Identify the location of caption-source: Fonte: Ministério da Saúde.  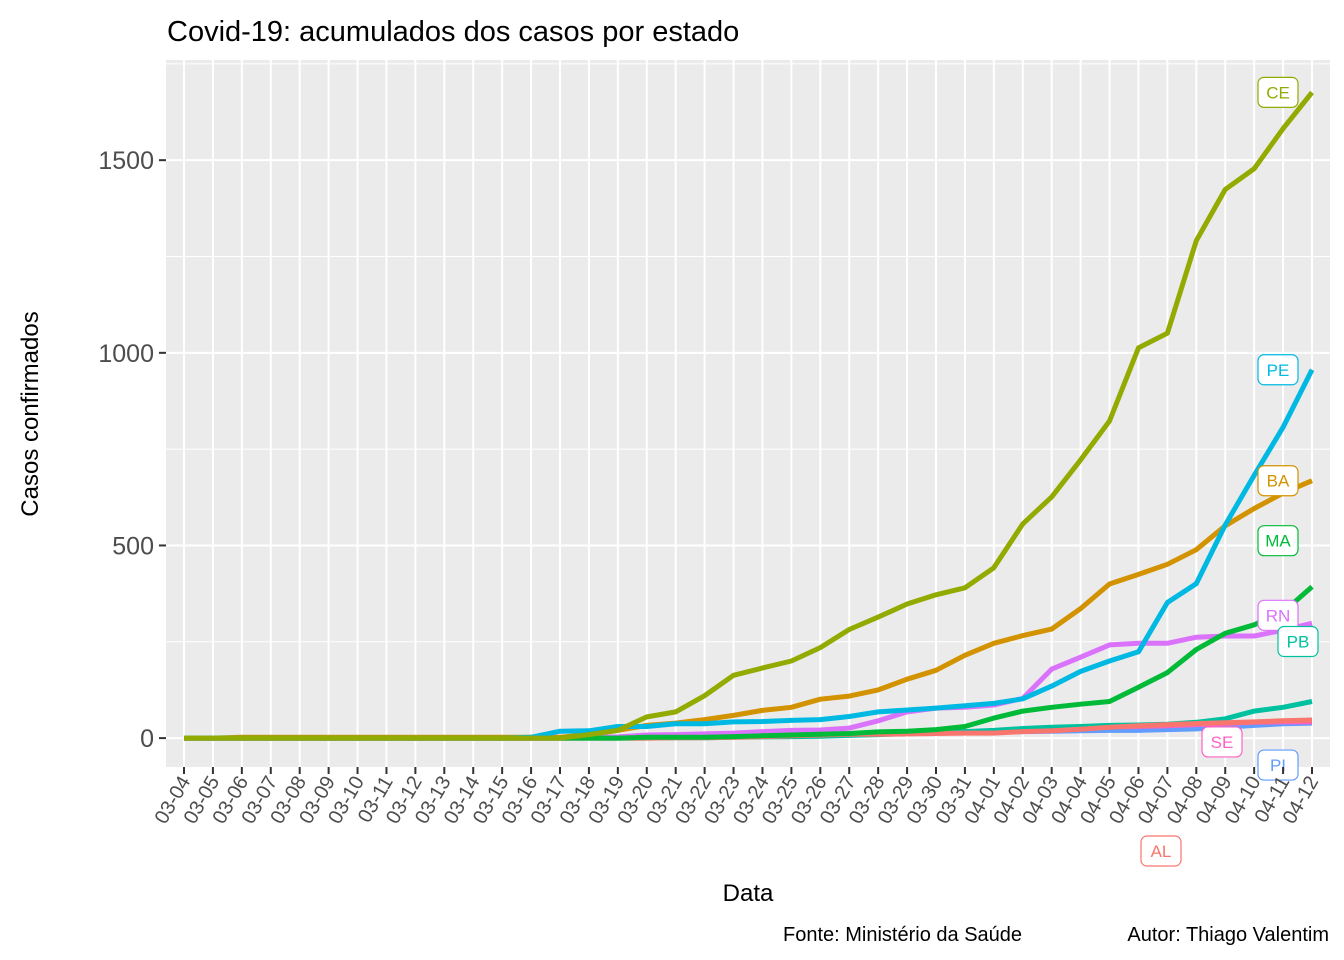
(902, 935).